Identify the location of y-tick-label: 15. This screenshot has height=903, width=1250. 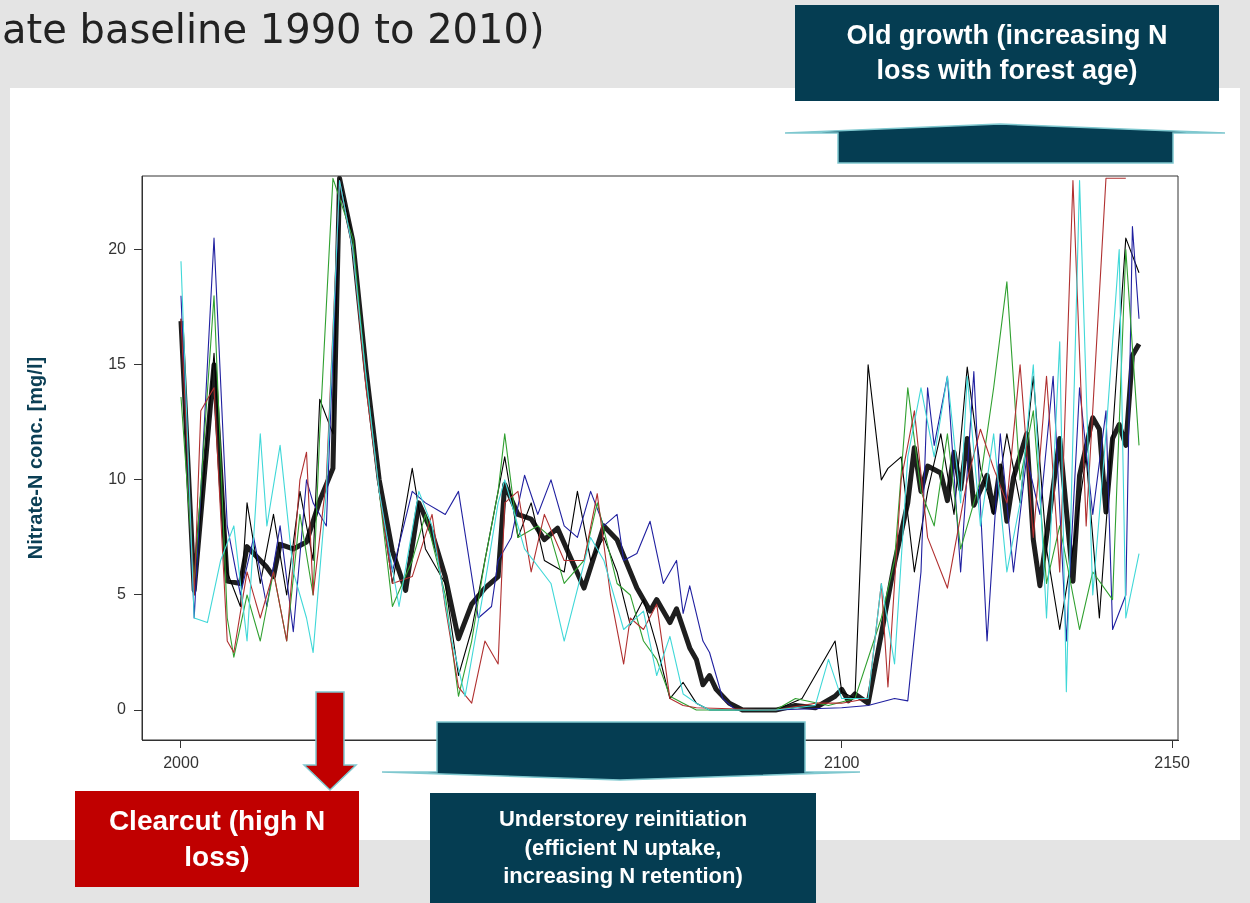
(117, 364).